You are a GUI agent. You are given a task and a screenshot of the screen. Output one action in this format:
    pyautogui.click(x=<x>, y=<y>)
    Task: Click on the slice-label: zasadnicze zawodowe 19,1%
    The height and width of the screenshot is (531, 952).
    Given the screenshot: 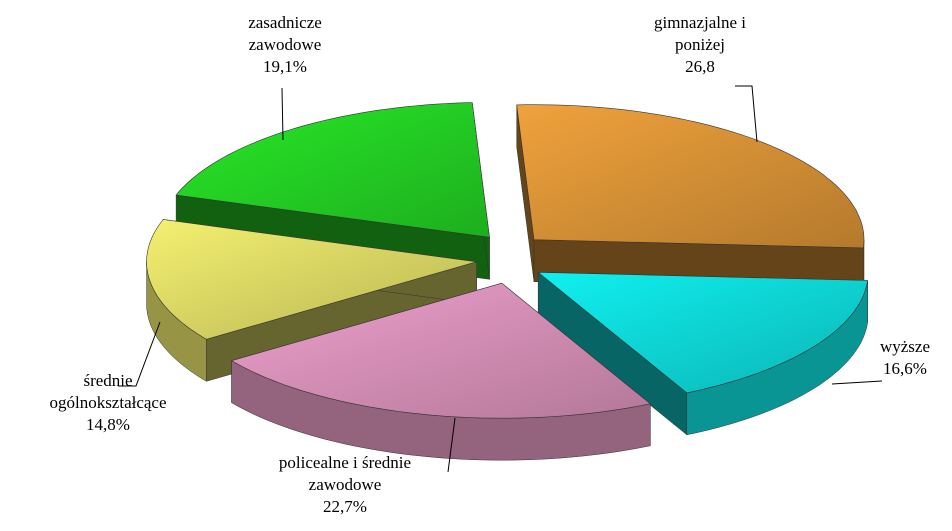 What is the action you would take?
    pyautogui.click(x=285, y=45)
    